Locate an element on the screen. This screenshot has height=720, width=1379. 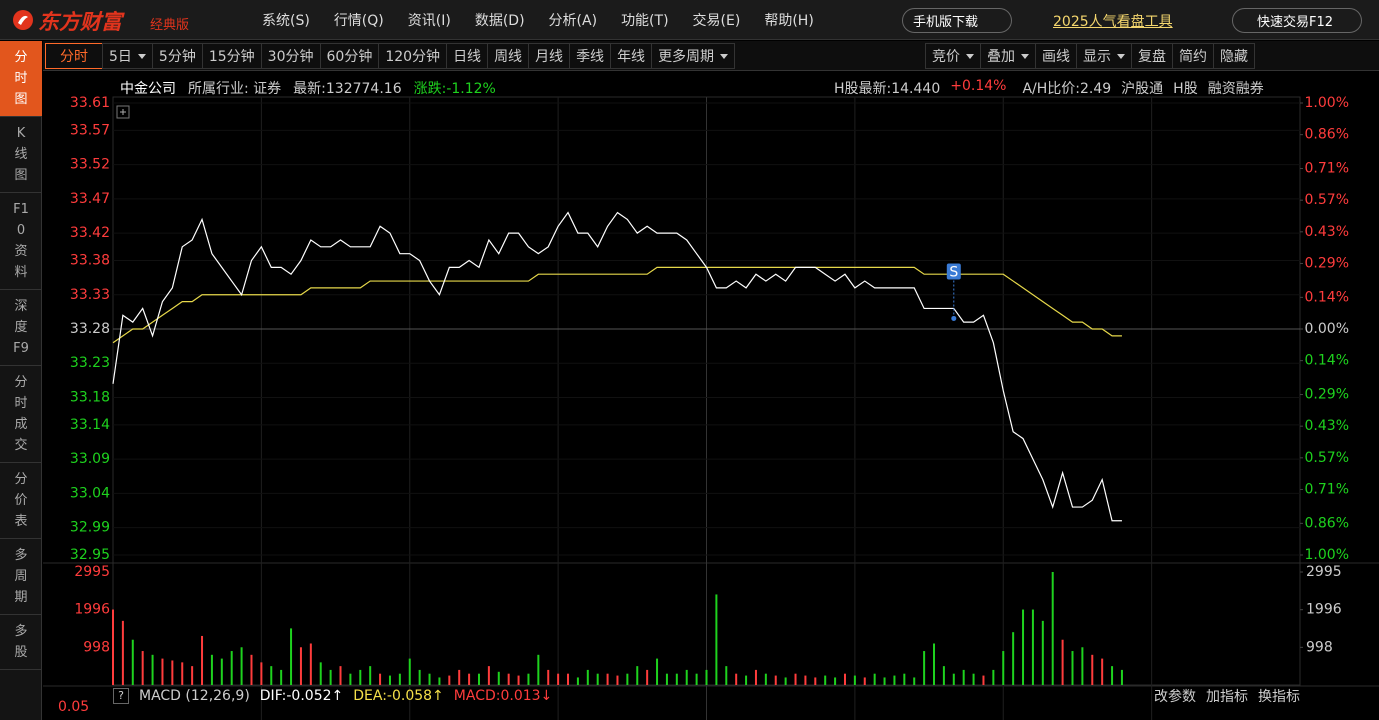
toolbar-button: 15分钟 is located at coordinates (231, 56).